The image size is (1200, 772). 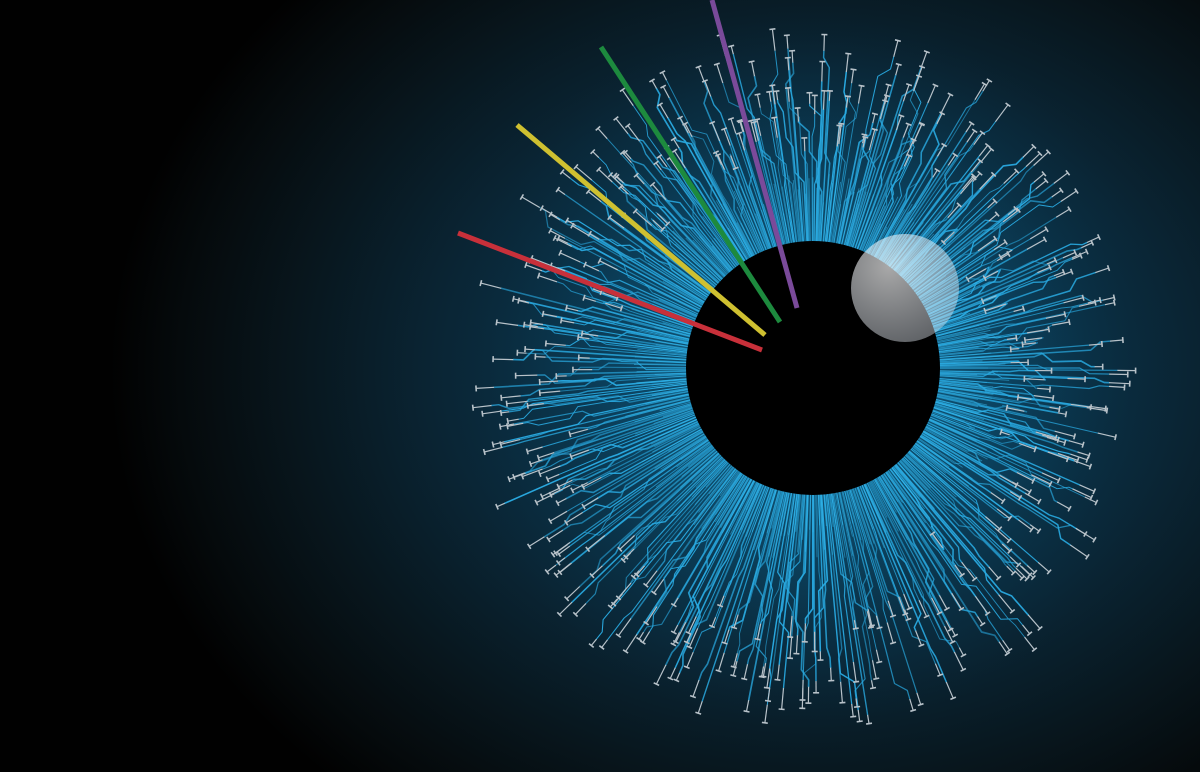 I want to click on eye-highlight, so click(x=905, y=288).